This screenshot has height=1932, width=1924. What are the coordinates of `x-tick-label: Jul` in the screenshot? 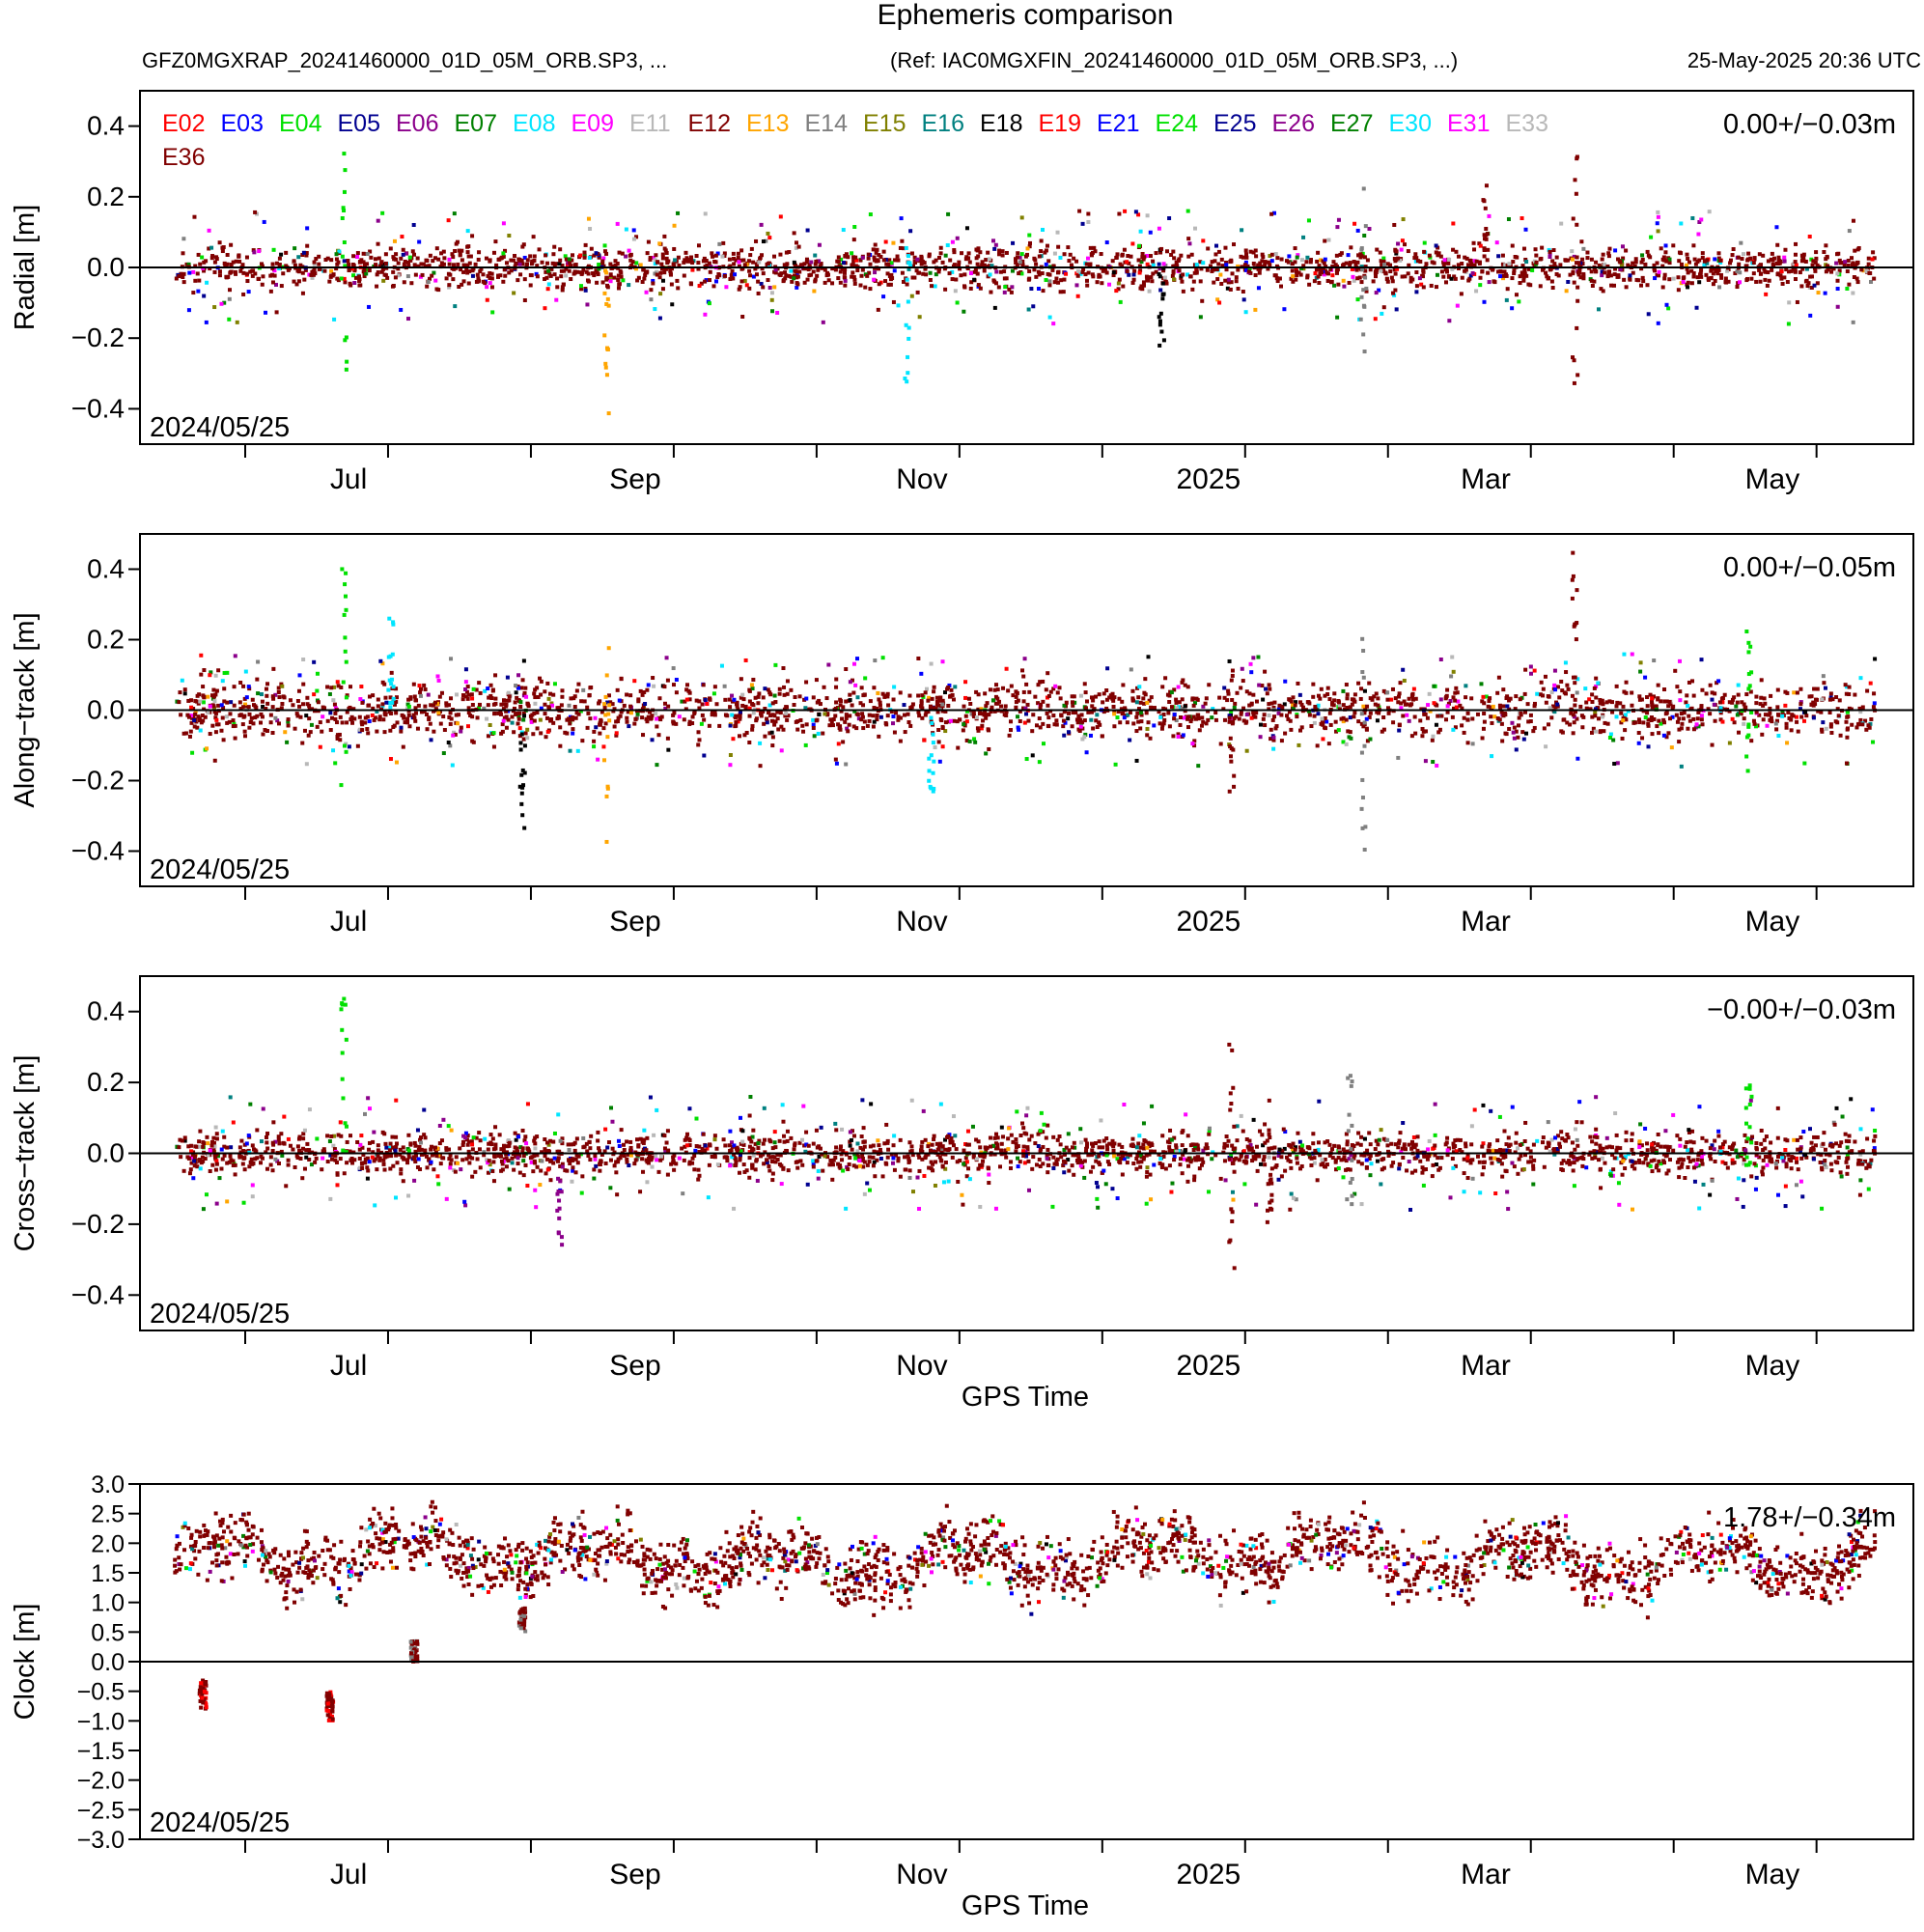 It's located at (348, 479).